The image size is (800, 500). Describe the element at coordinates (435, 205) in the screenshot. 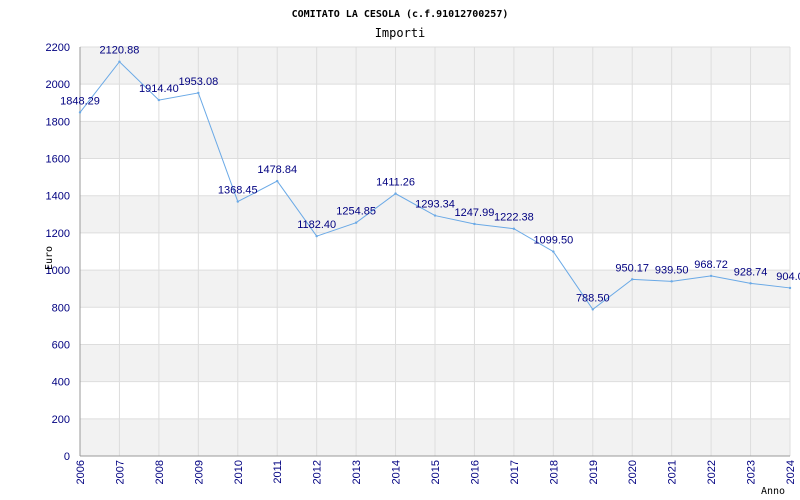

I see `data-label: 1293.34` at that location.